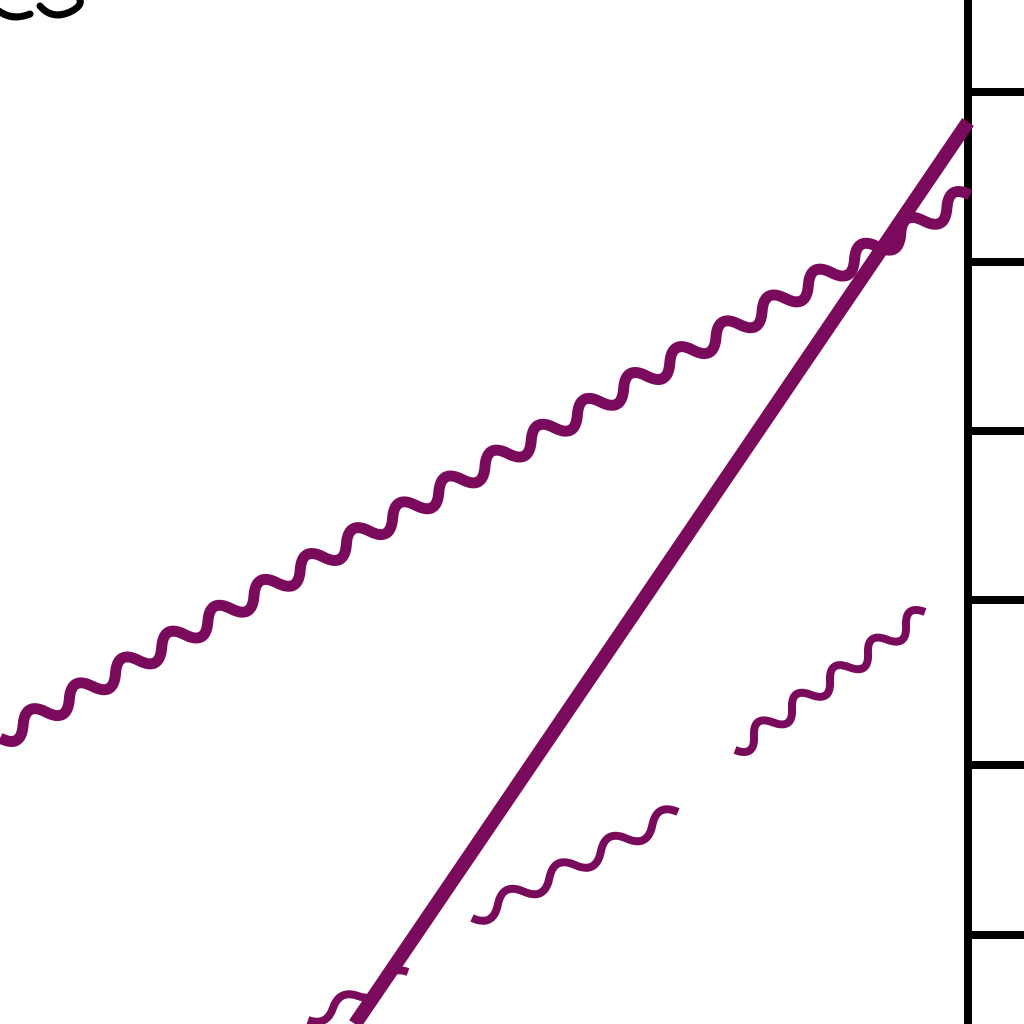  I want to click on lower-wavy-segment-left, so click(575, 865).